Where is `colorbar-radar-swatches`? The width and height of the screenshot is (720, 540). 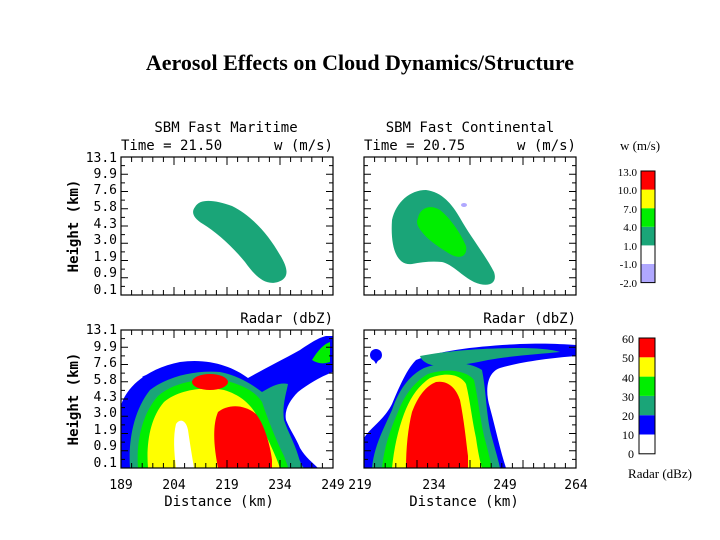
colorbar-radar-swatches is located at coordinates (647, 396).